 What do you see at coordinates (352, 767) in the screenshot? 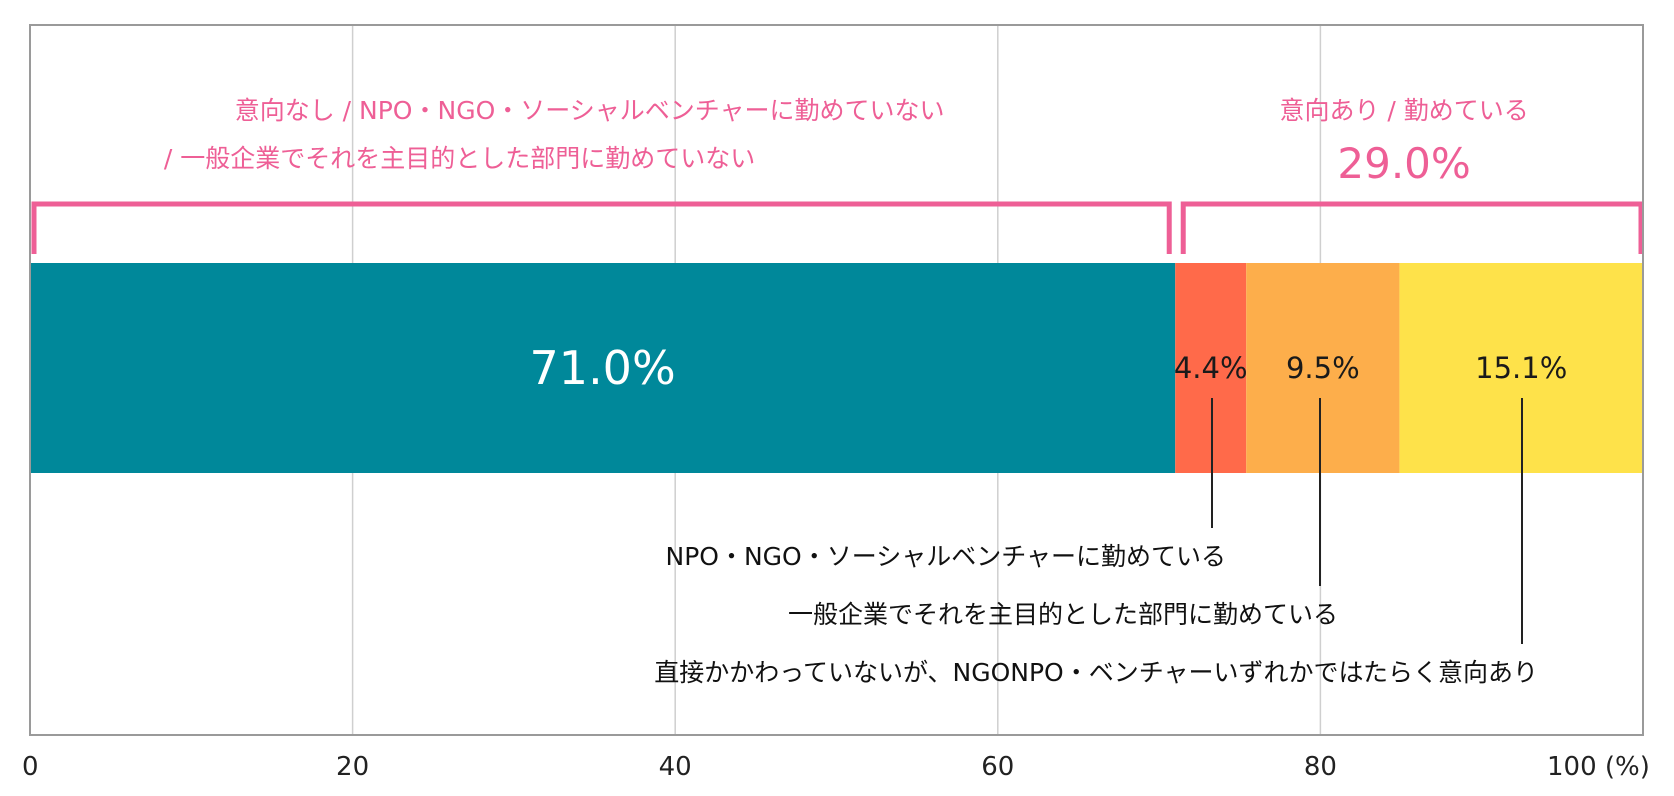
I see `x-tick-label: 20` at bounding box center [352, 767].